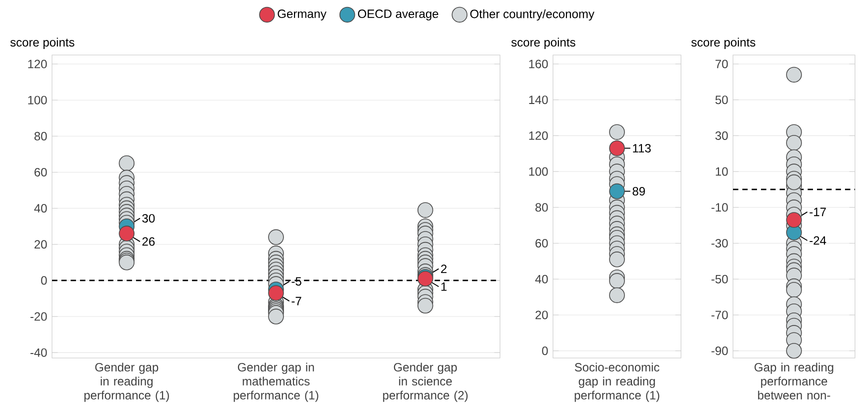 Image resolution: width=858 pixels, height=418 pixels. What do you see at coordinates (722, 64) in the screenshot?
I see `y-tick-label: 70` at bounding box center [722, 64].